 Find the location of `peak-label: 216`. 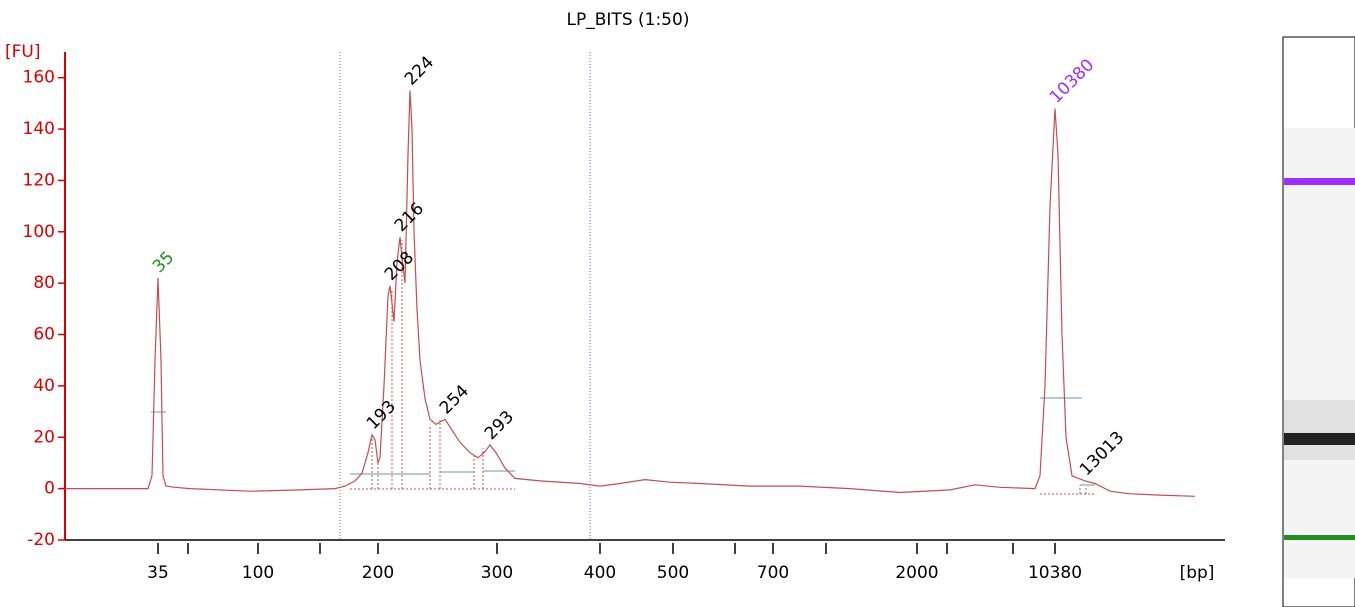

peak-label: 216 is located at coordinates (409, 217).